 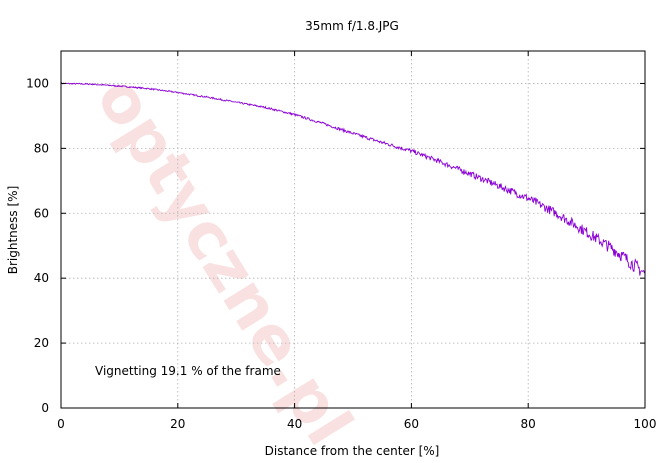 What do you see at coordinates (41, 343) in the screenshot?
I see `y-tick-label: 20` at bounding box center [41, 343].